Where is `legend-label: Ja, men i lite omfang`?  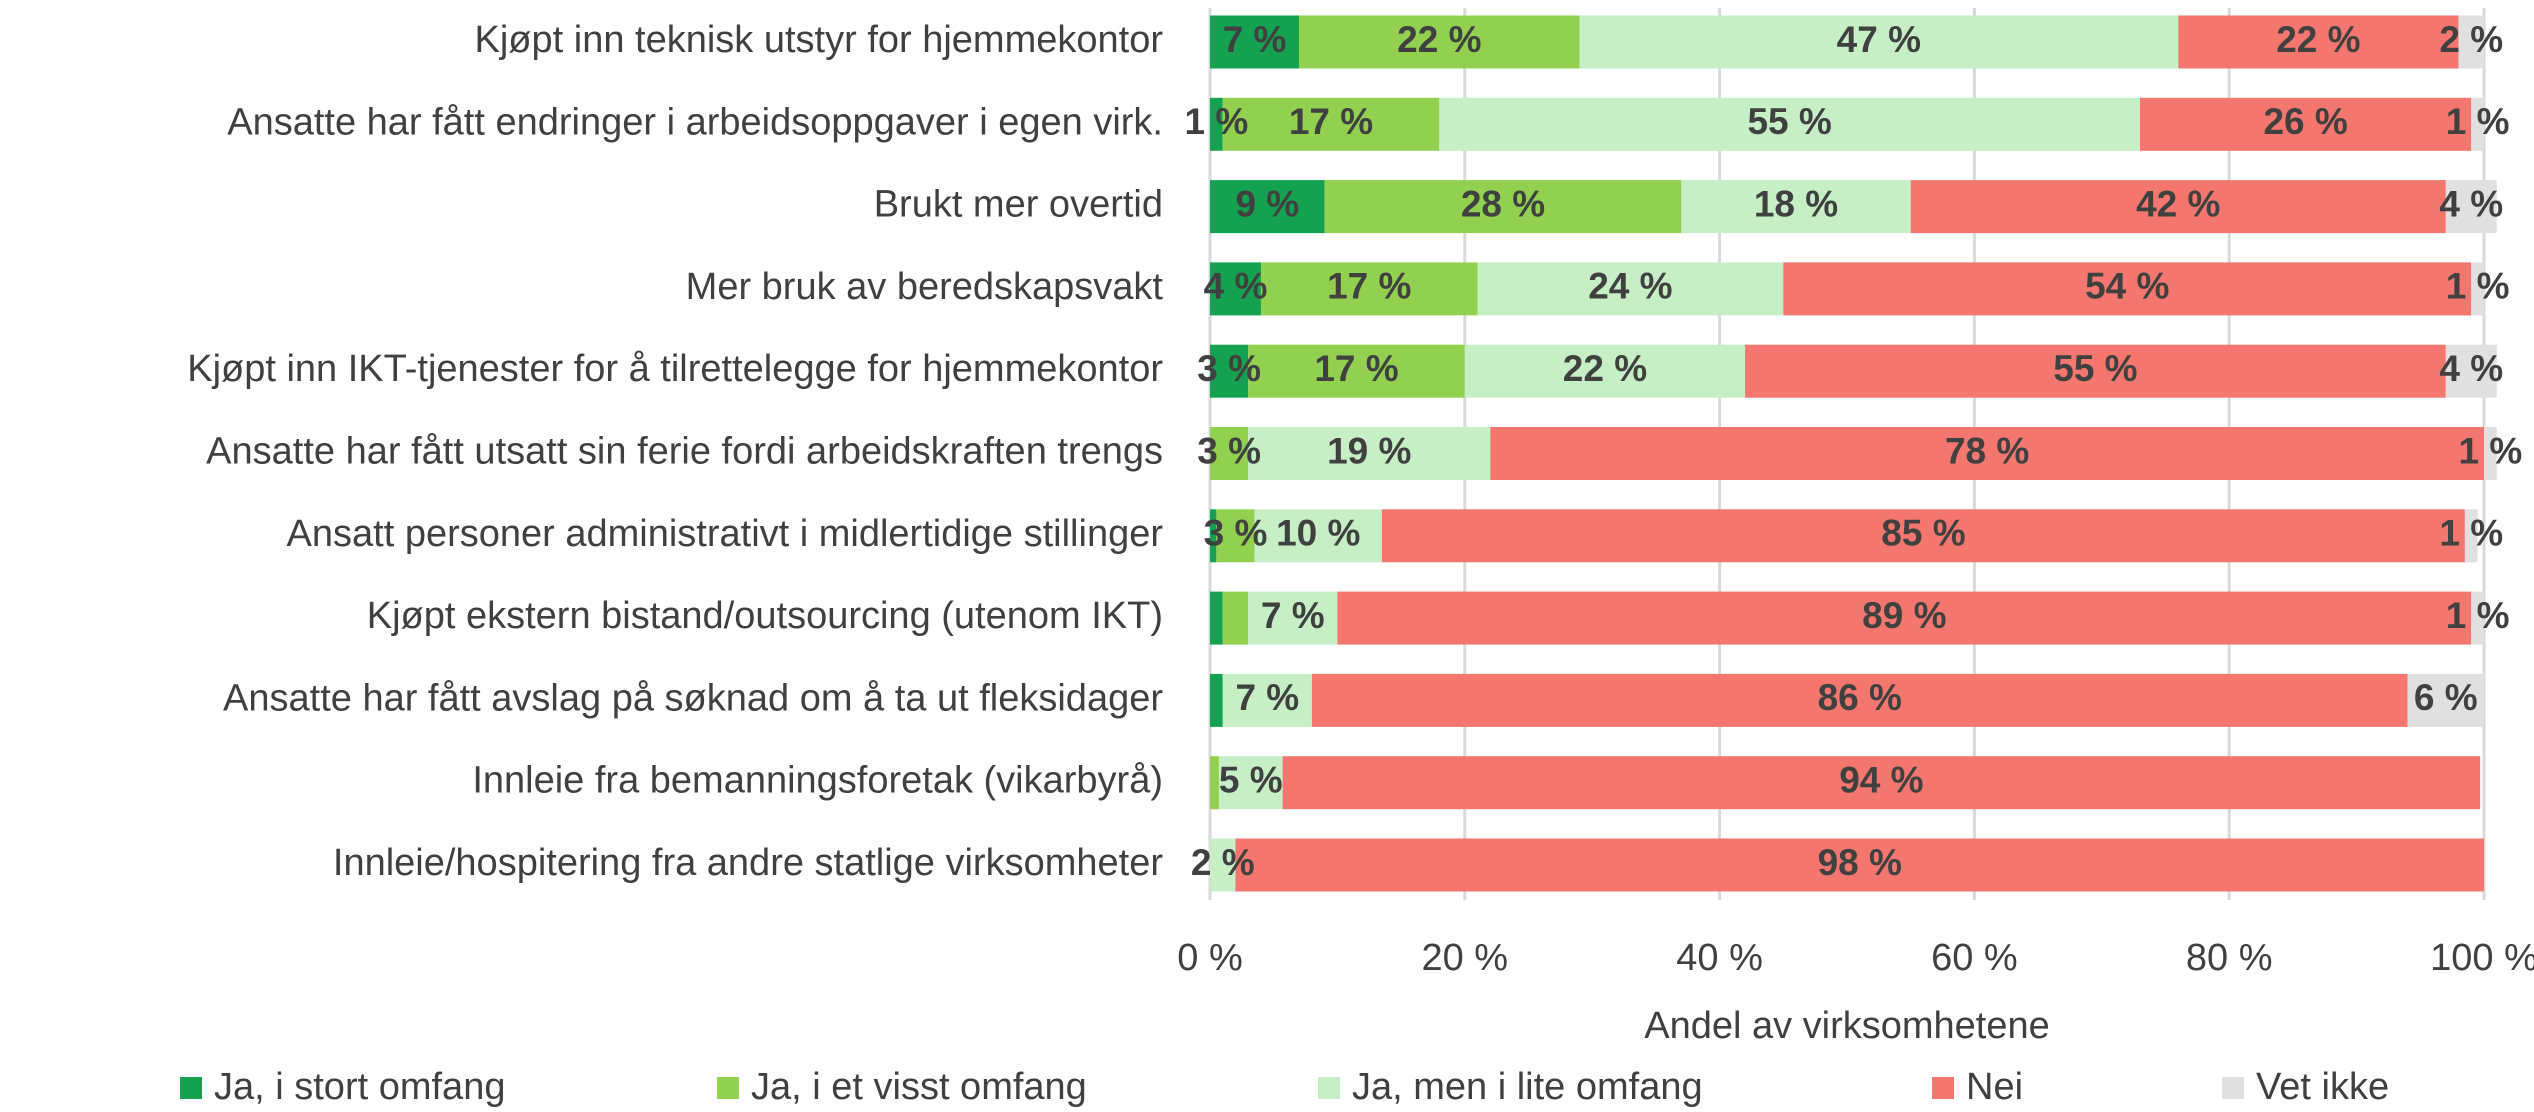 legend-label: Ja, men i lite omfang is located at coordinates (1527, 1087).